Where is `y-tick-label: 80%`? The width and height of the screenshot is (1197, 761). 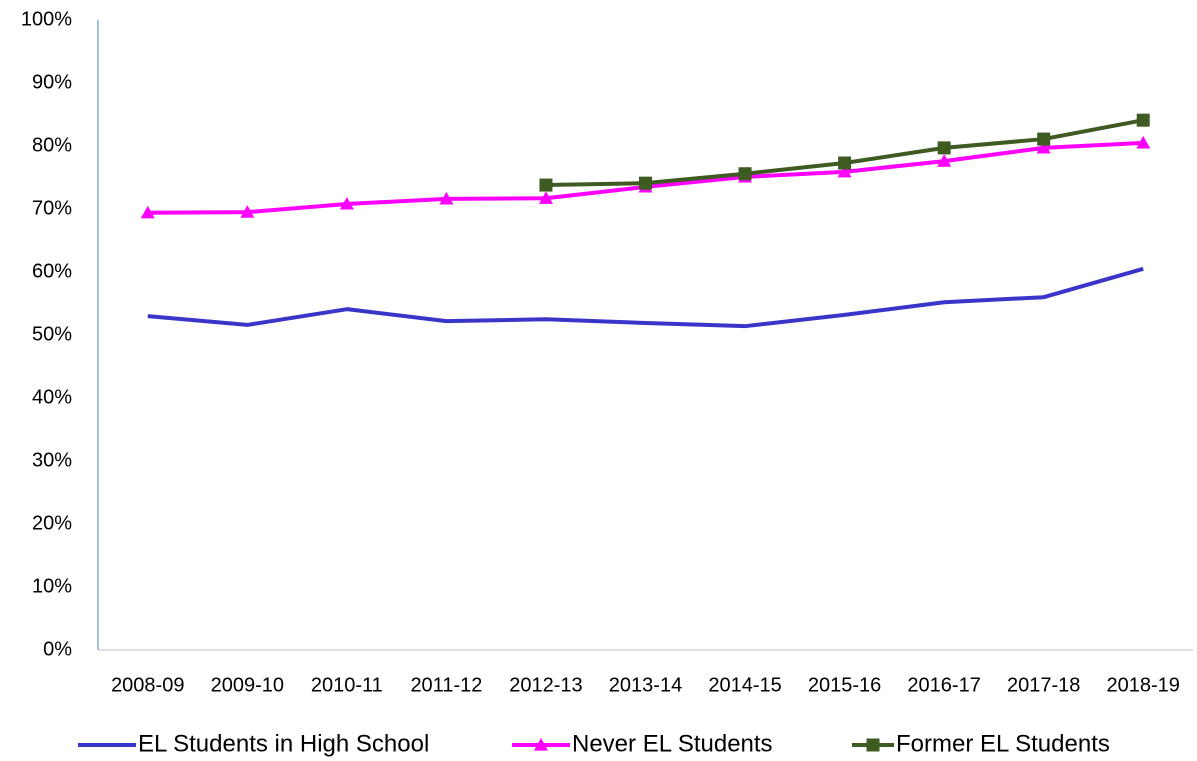
y-tick-label: 80% is located at coordinates (52, 145).